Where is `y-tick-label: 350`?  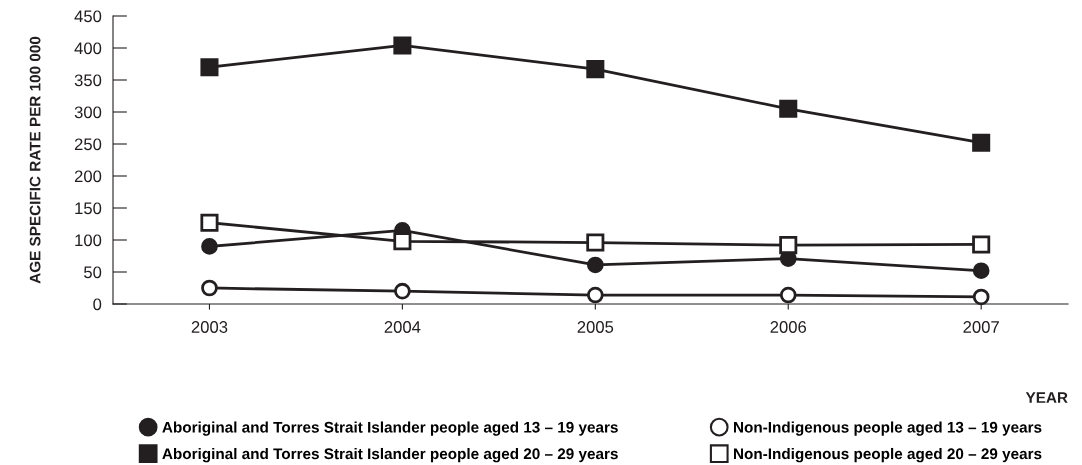 y-tick-label: 350 is located at coordinates (88, 80).